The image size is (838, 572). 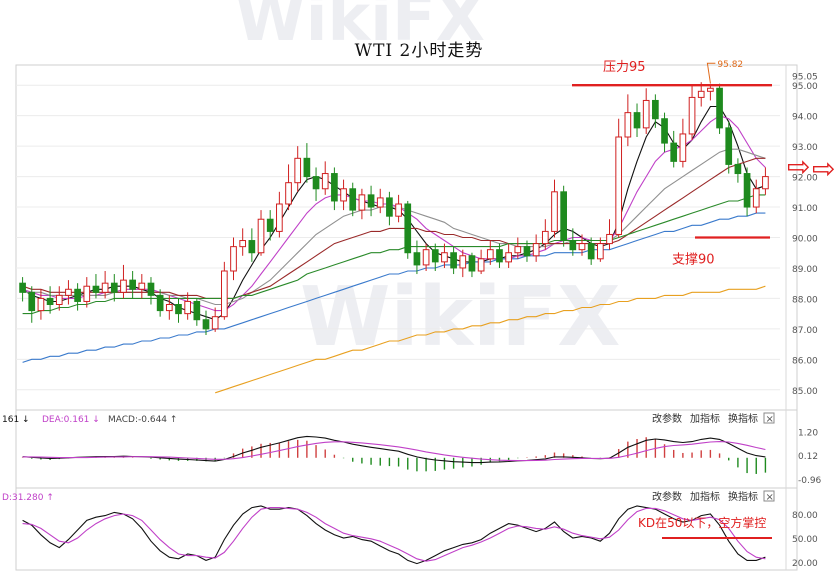 I want to click on macd-tick-label: 1.20, so click(x=808, y=434).